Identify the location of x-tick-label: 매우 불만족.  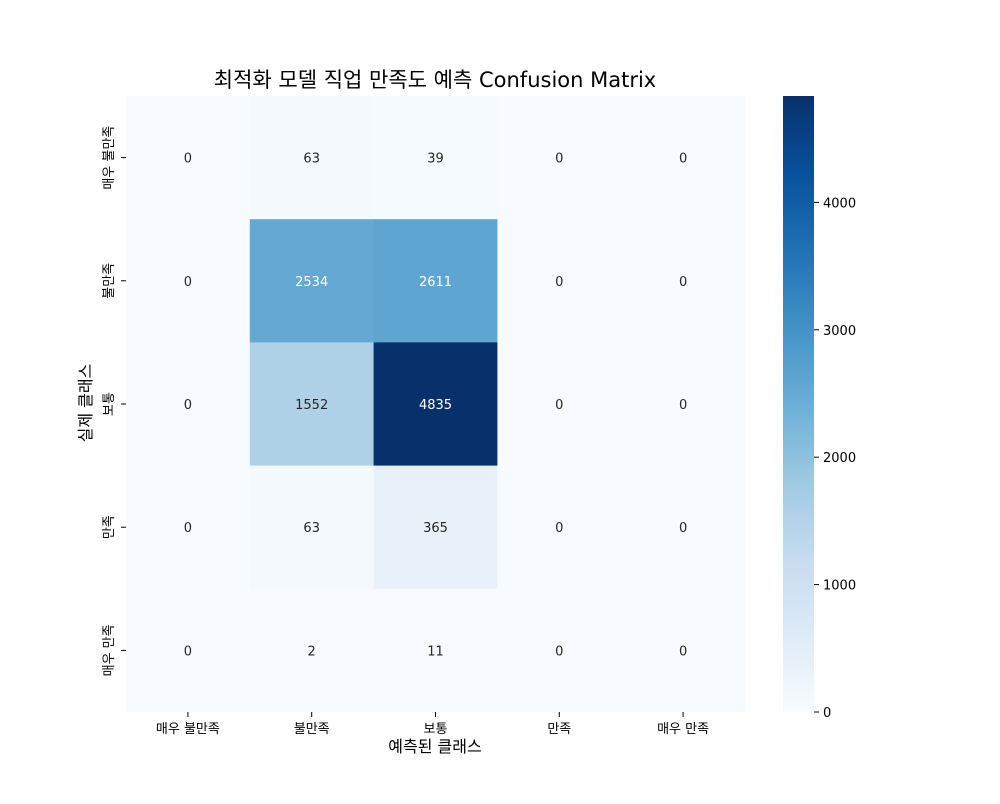
(188, 729).